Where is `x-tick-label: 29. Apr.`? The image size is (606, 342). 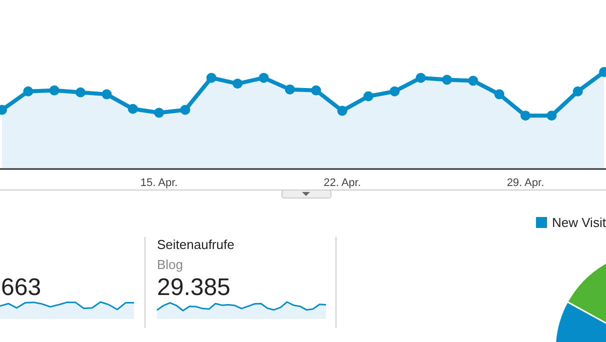 x-tick-label: 29. Apr. is located at coordinates (525, 183).